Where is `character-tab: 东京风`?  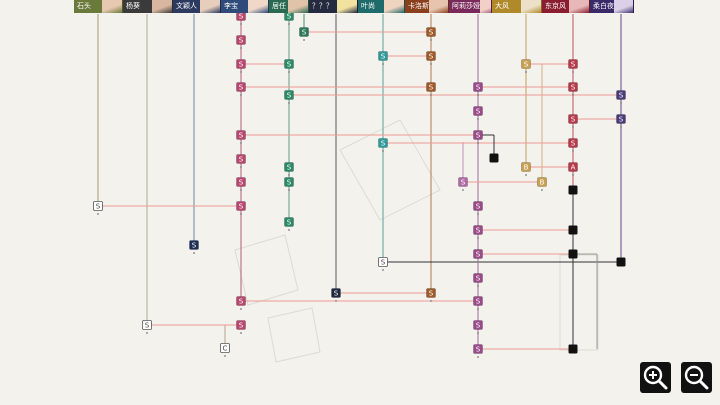 character-tab: 东京风 is located at coordinates (566, 6).